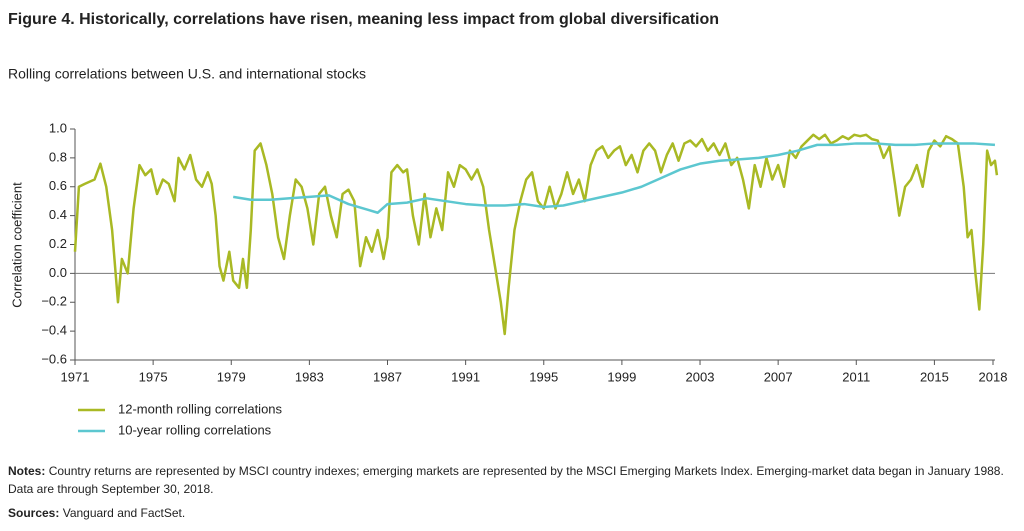 Image resolution: width=1024 pixels, height=531 pixels. Describe the element at coordinates (231, 376) in the screenshot. I see `x-tick-label: 1979` at that location.